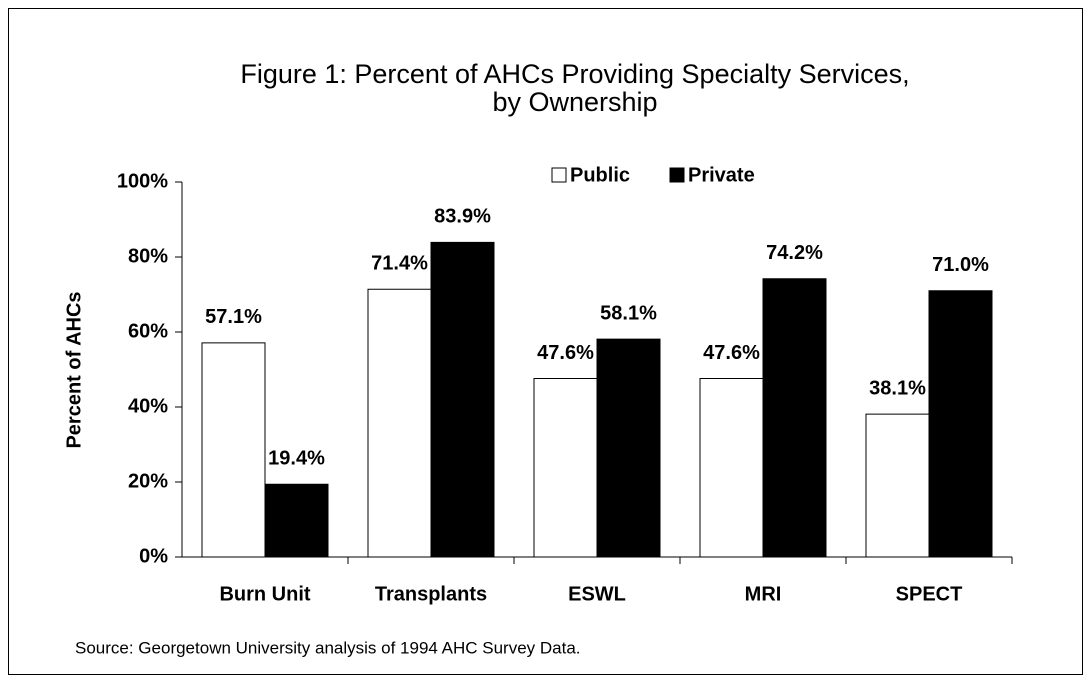  What do you see at coordinates (597, 594) in the screenshot?
I see `x-tick-label: ESWL` at bounding box center [597, 594].